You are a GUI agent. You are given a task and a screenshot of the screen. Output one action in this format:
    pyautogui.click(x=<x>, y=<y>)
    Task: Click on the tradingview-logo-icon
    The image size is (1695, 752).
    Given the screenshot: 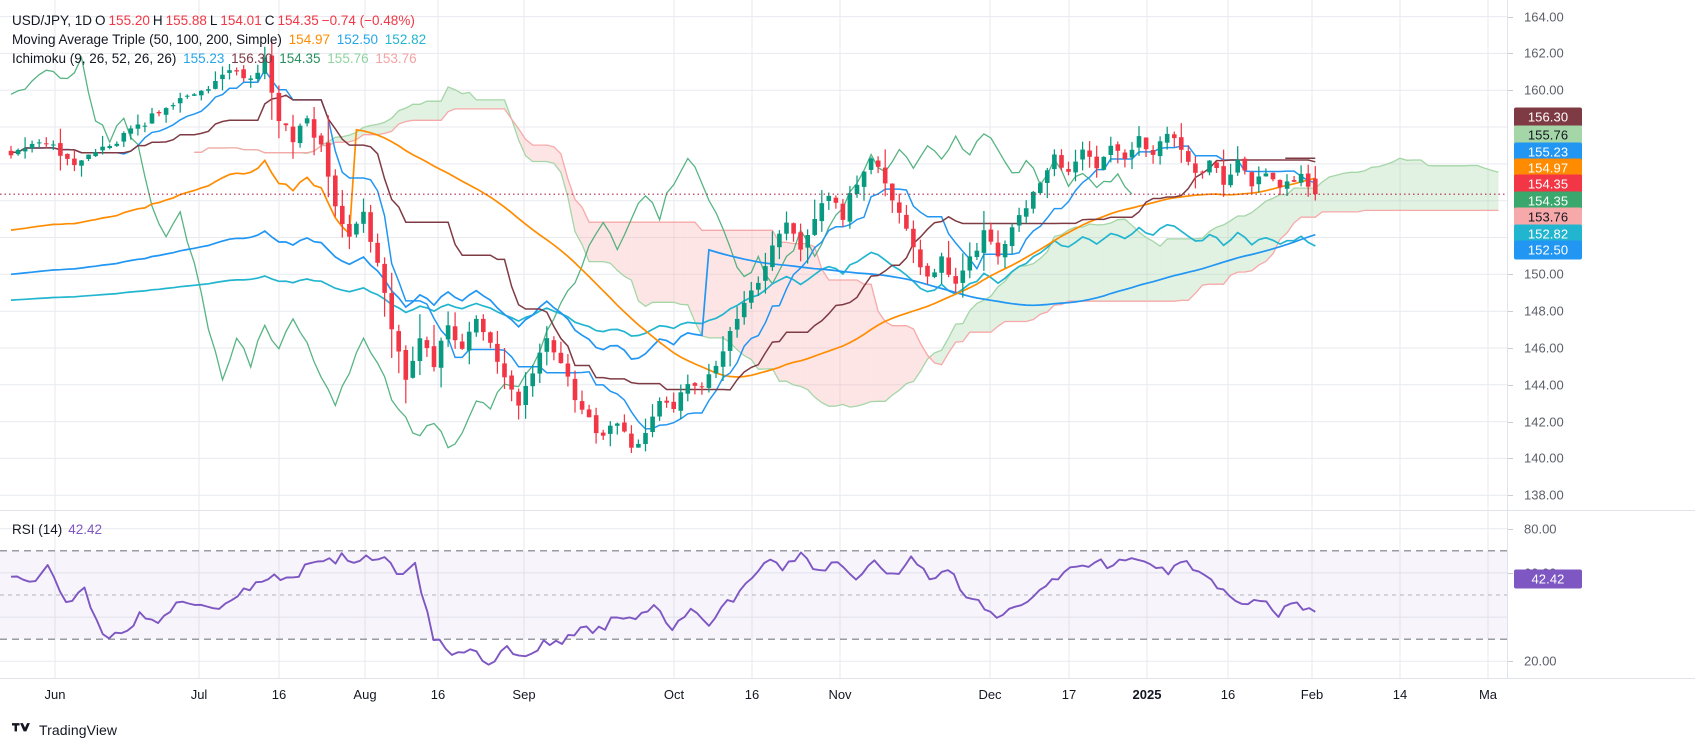 What is the action you would take?
    pyautogui.click(x=22, y=730)
    